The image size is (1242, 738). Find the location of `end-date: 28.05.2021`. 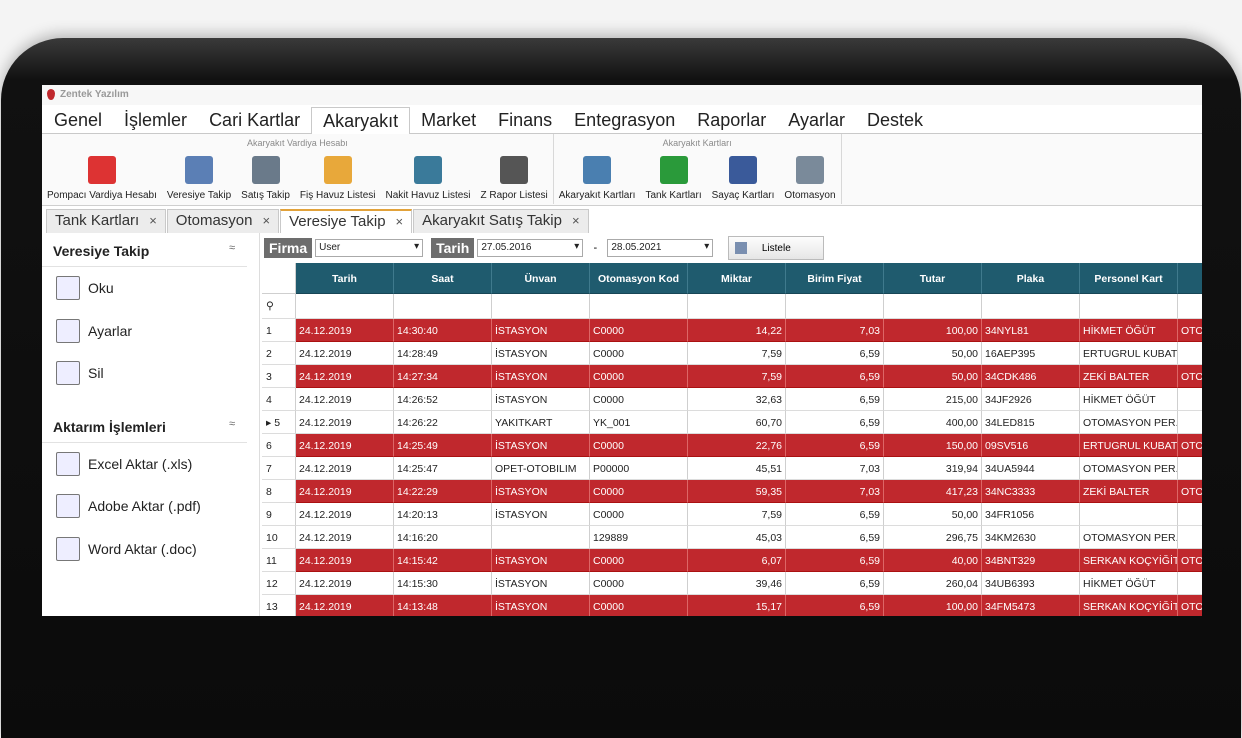

end-date: 28.05.2021 is located at coordinates (660, 248).